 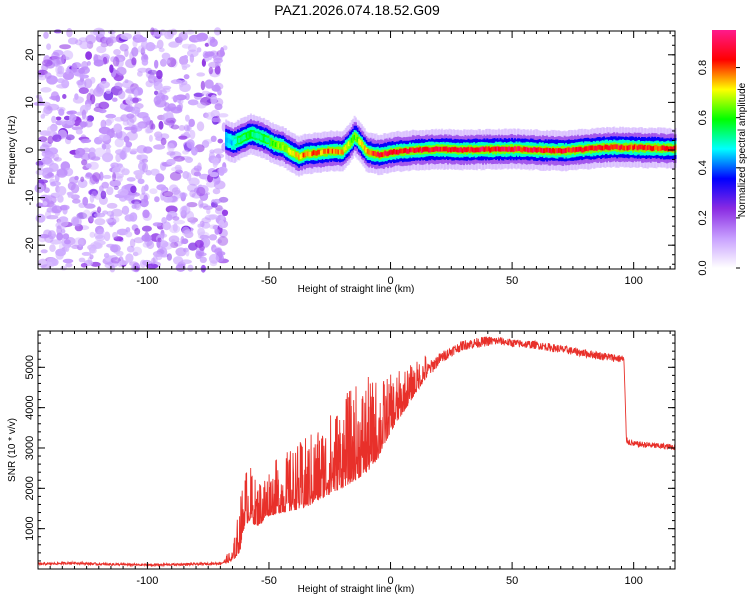 I want to click on spectrogram-x-tick-label: 0, so click(x=390, y=281).